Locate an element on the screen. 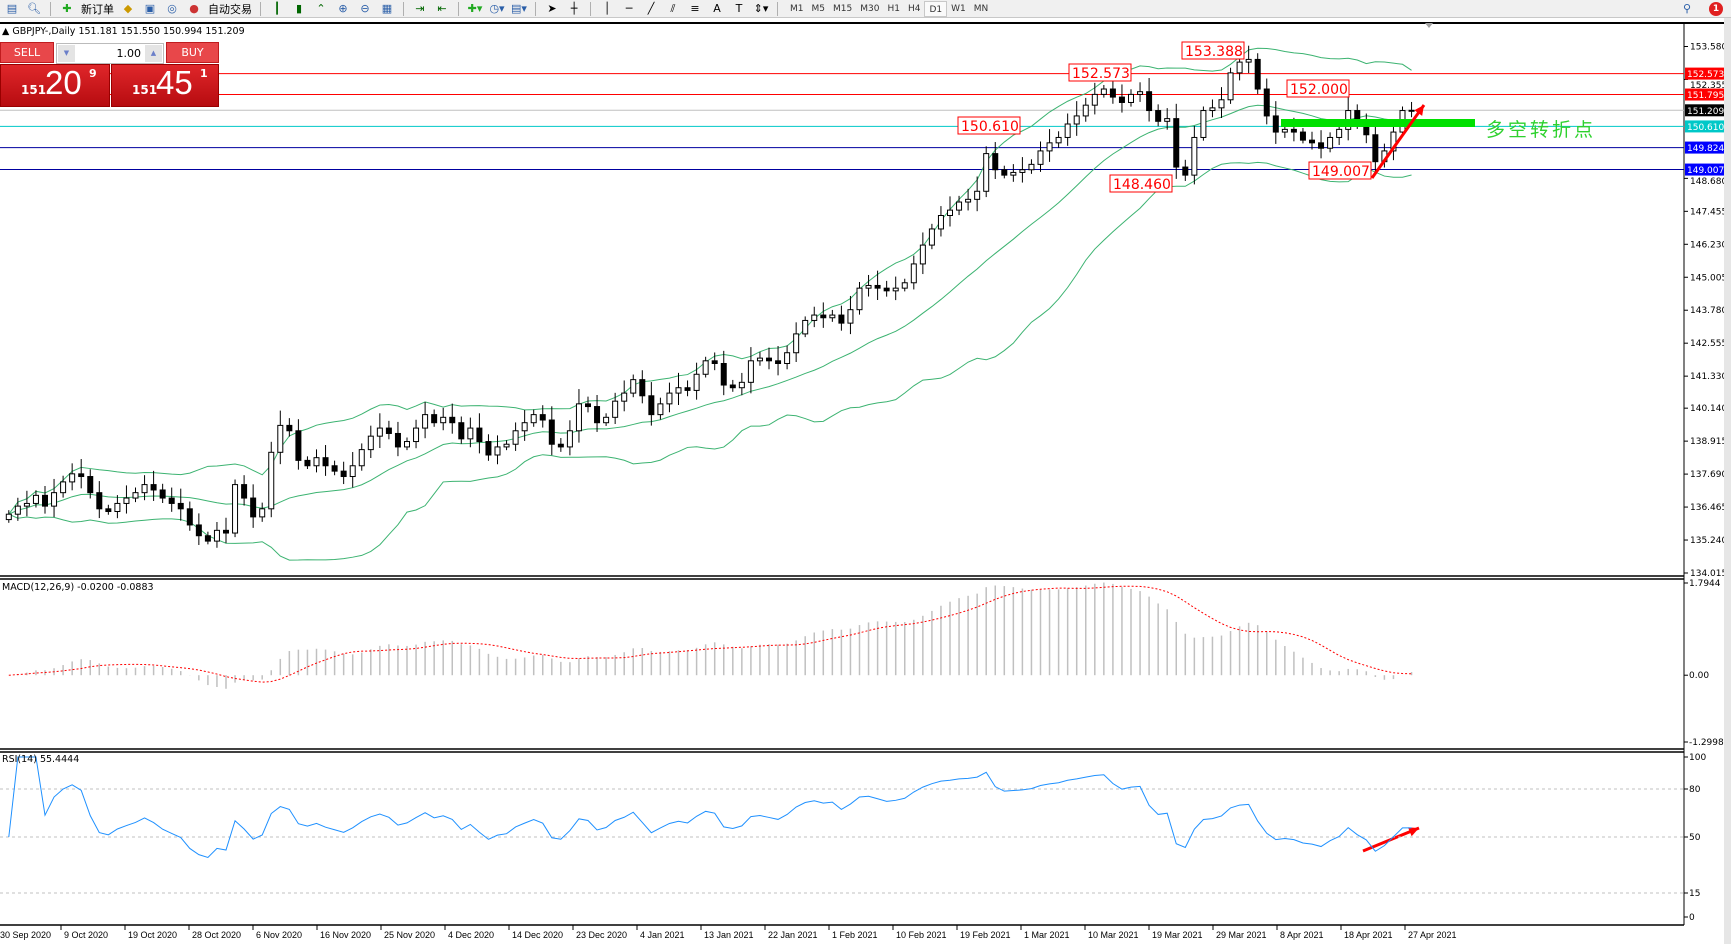  sell-price-fraction: 9 is located at coordinates (93, 73).